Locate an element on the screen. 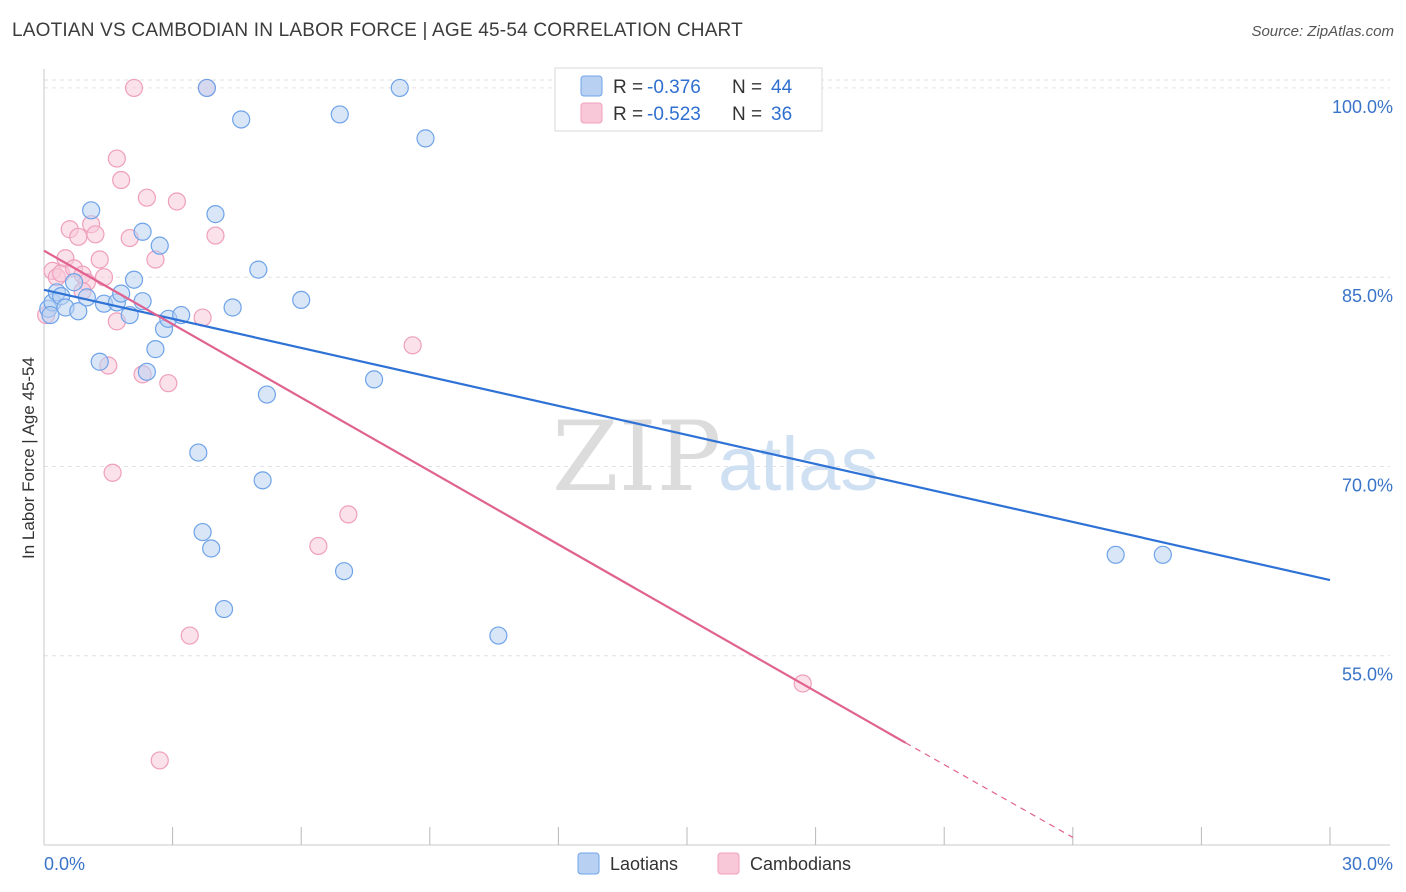 This screenshot has width=1406, height=892. legend-n-label-laotians: N = is located at coordinates (747, 87).